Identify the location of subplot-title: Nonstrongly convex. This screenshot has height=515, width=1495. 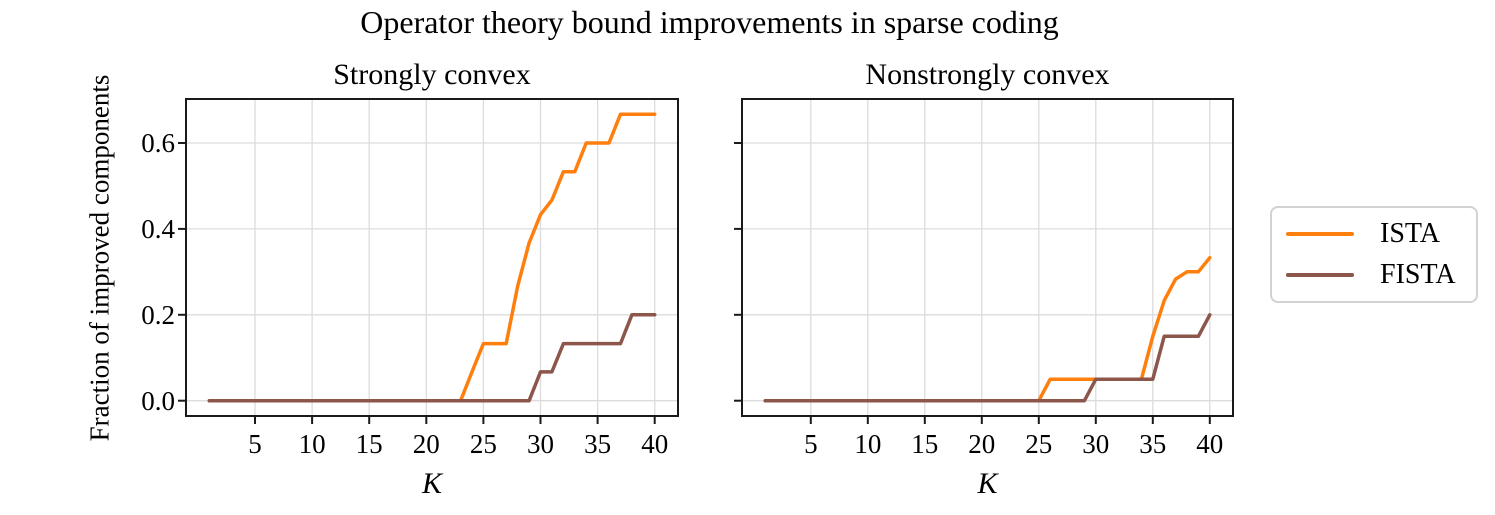
(987, 74).